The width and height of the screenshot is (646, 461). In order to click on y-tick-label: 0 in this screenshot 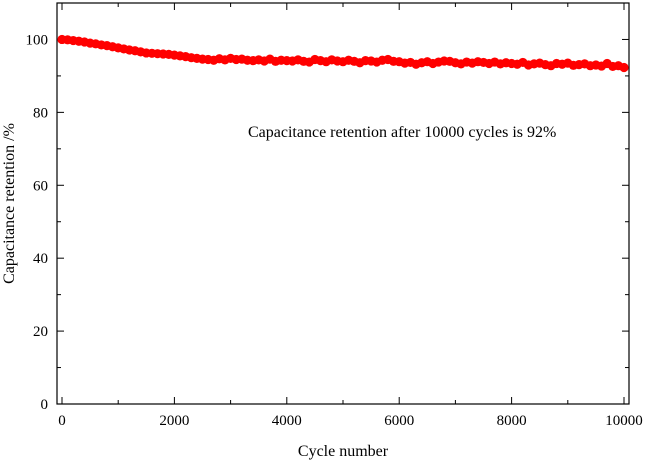, I will do `click(45, 405)`.